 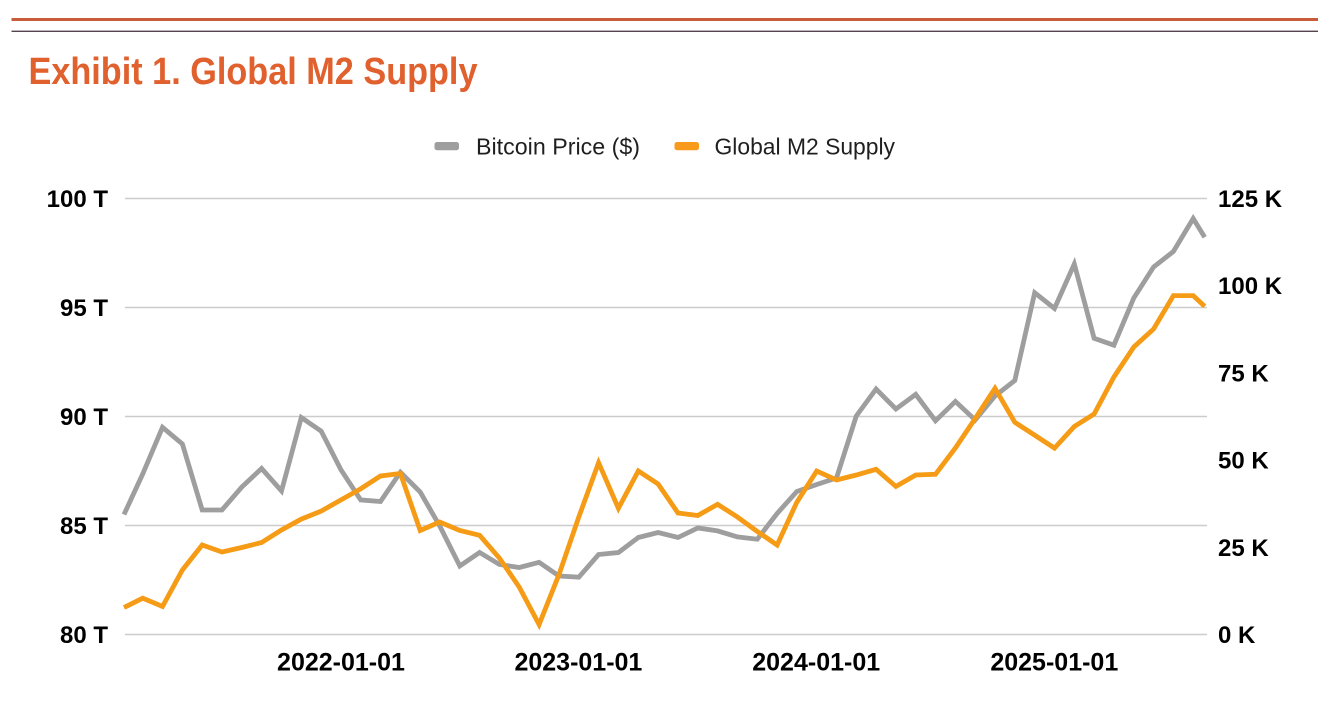 I want to click on svg-text: 0 K, so click(x=1237, y=635).